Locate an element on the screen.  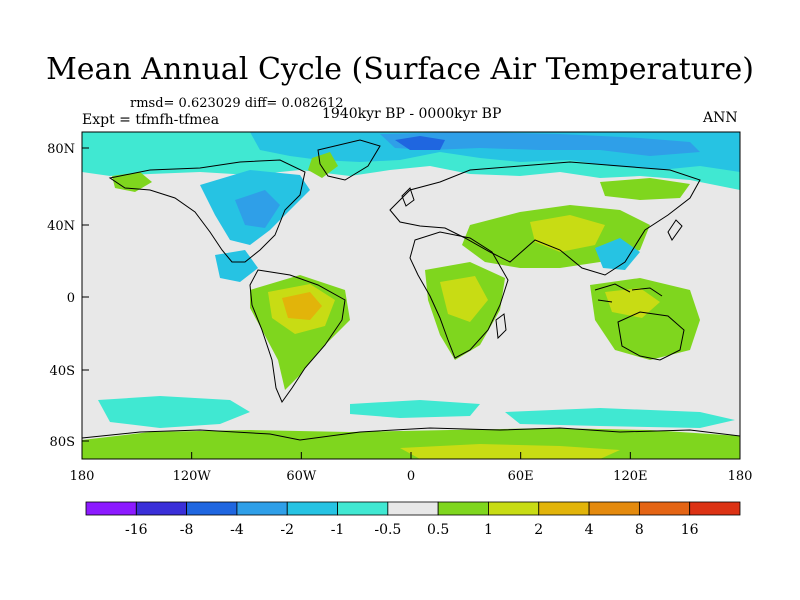
amazon-hot-core is located at coordinates (302, 306).